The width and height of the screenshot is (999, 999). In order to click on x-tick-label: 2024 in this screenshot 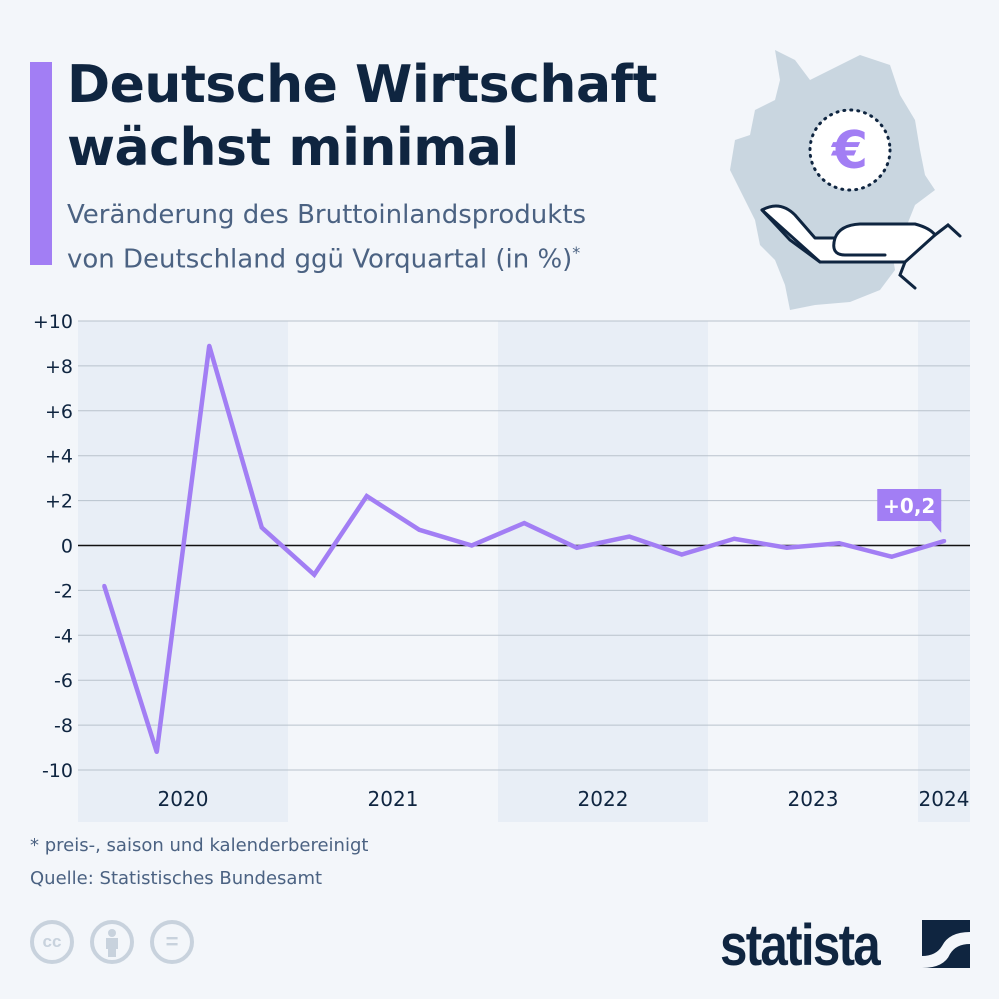, I will do `click(944, 799)`.